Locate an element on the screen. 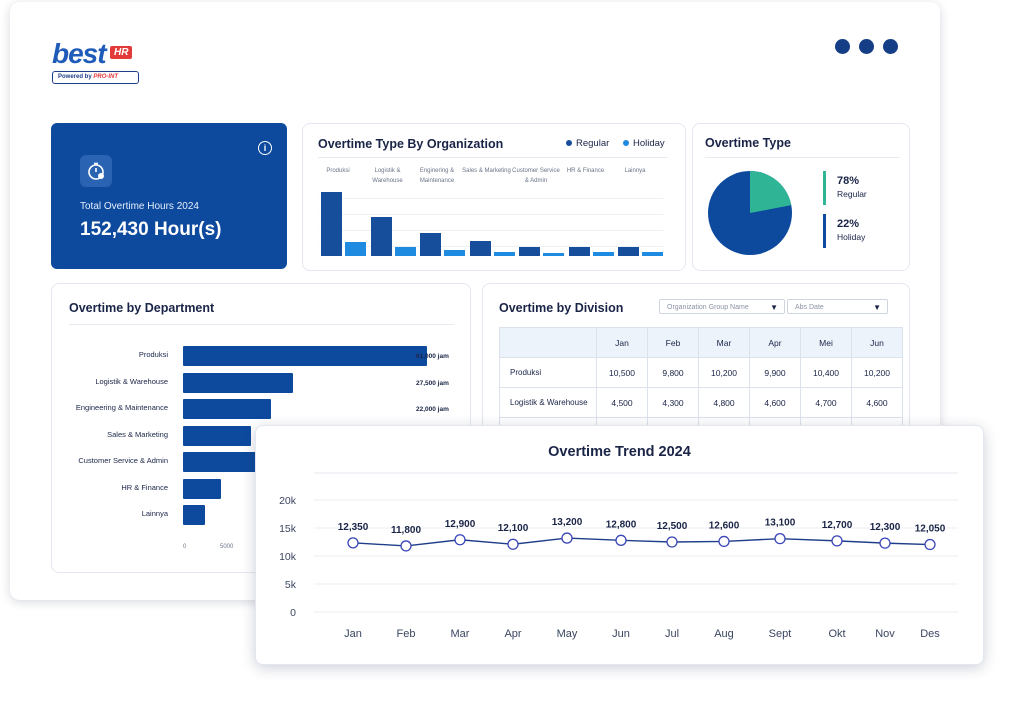  org-category-label: Customer Service & Admin is located at coordinates (536, 176).